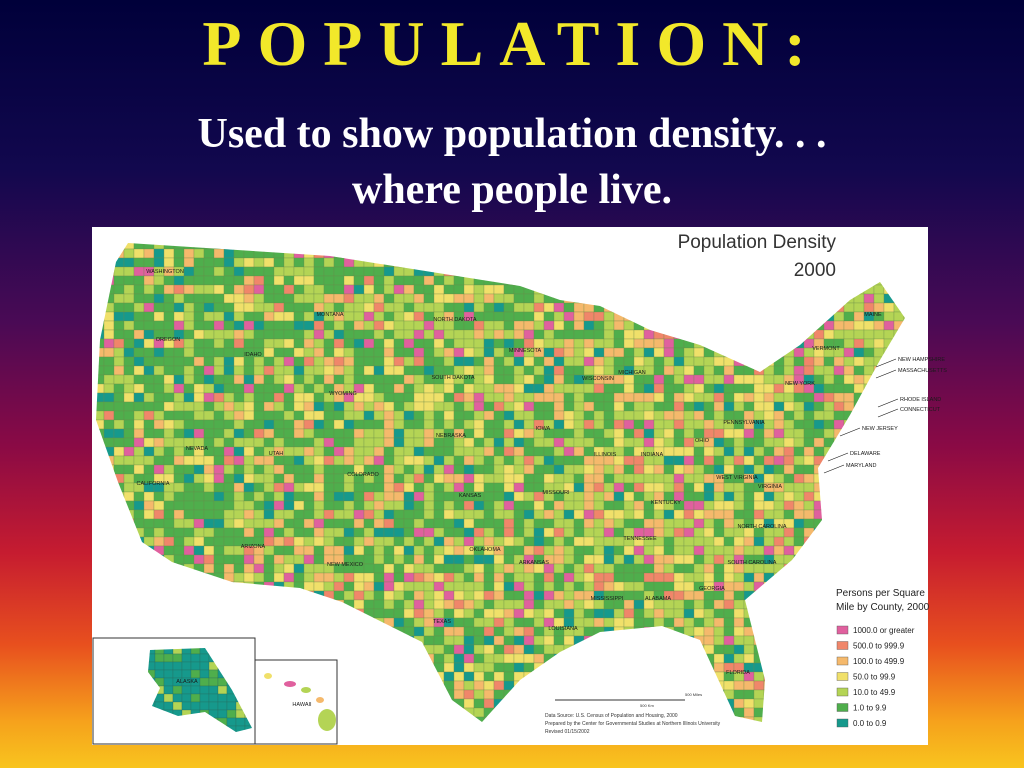 The height and width of the screenshot is (768, 1024). I want to click on map-title: 2000, so click(815, 270).